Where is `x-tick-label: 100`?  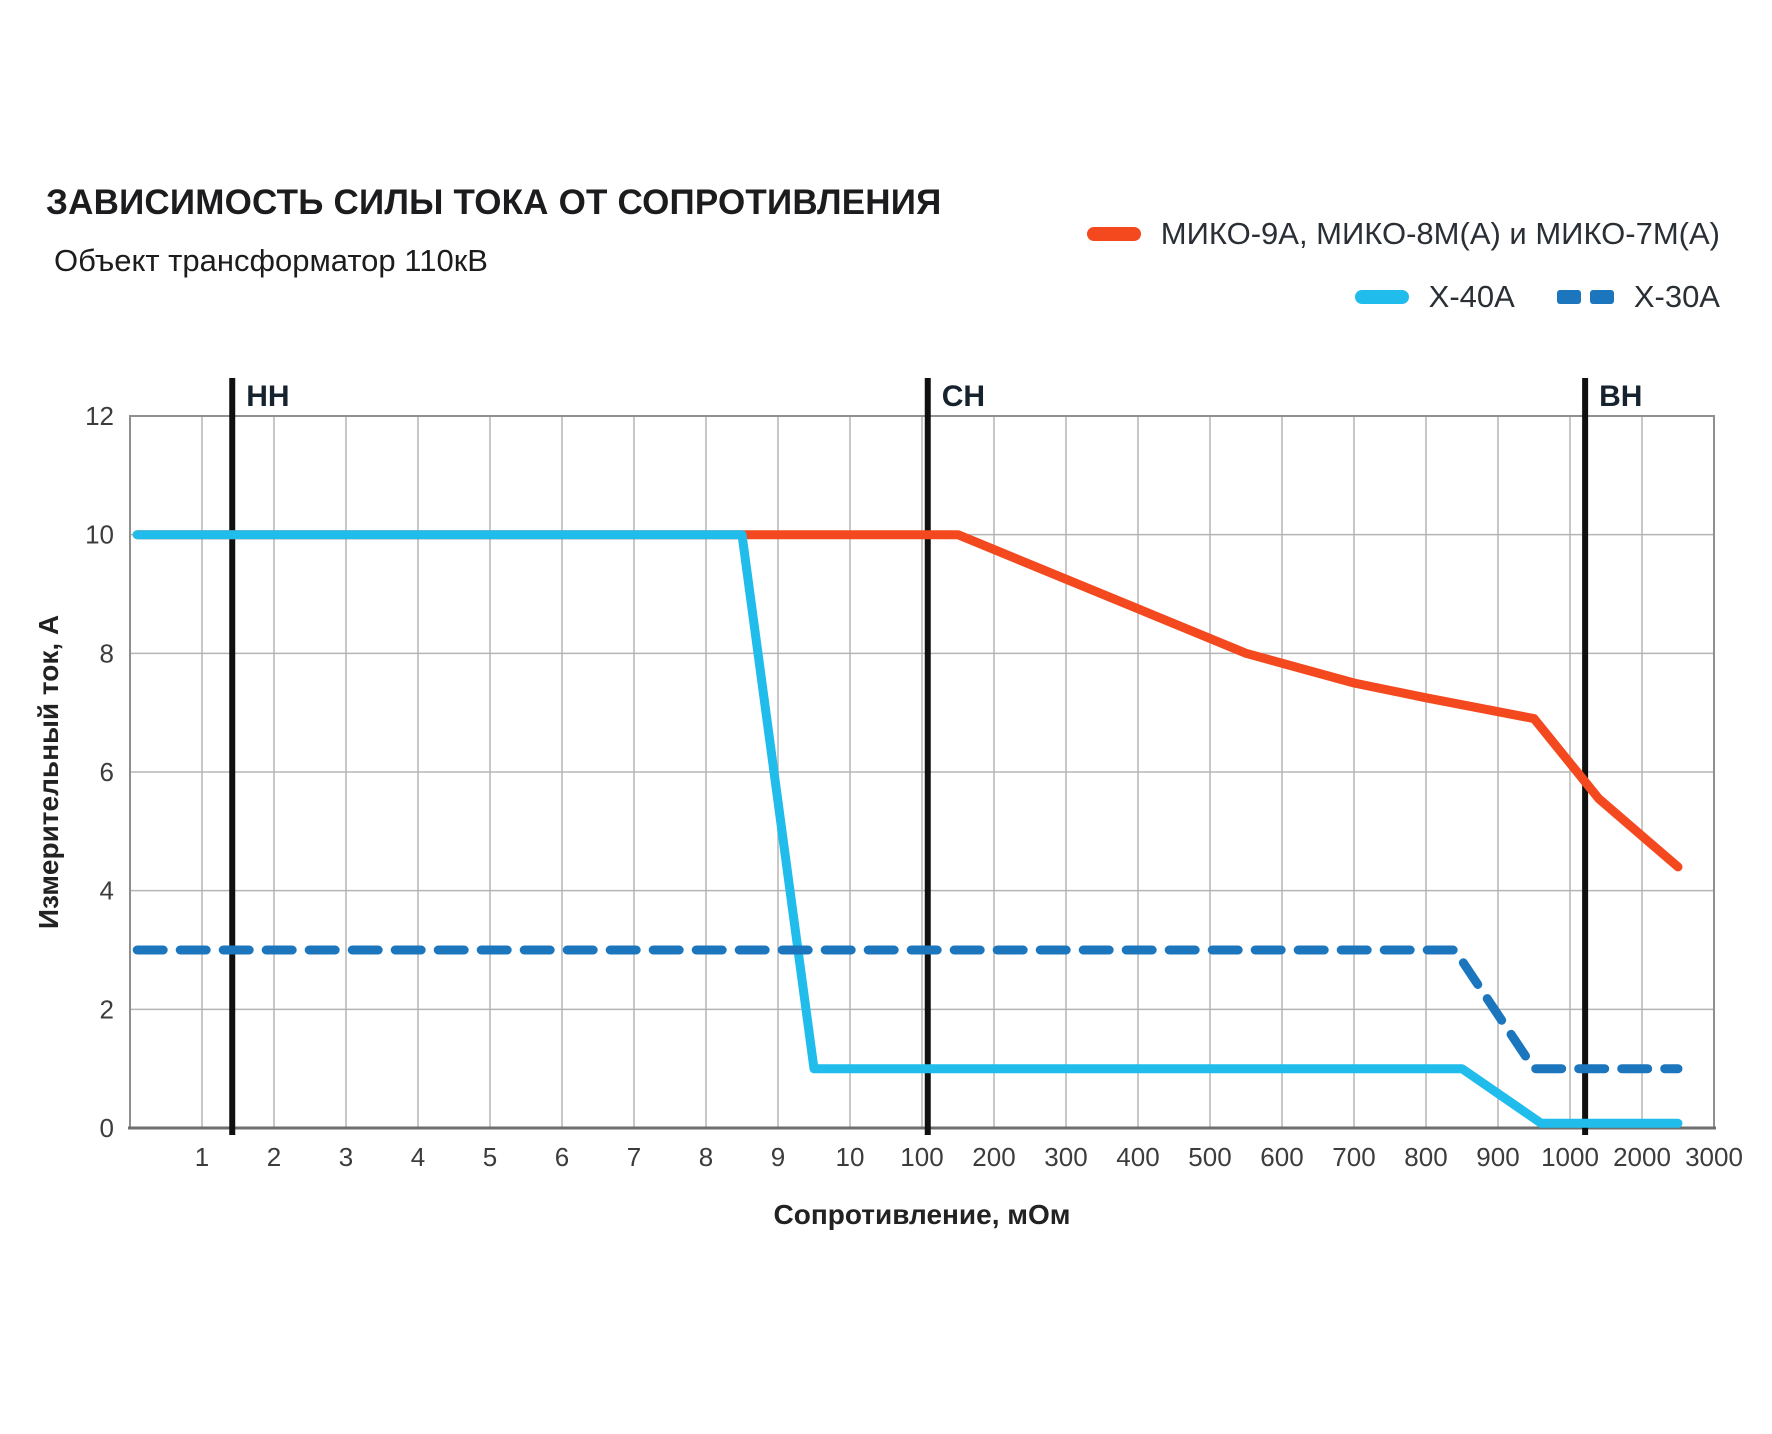 x-tick-label: 100 is located at coordinates (921, 1157).